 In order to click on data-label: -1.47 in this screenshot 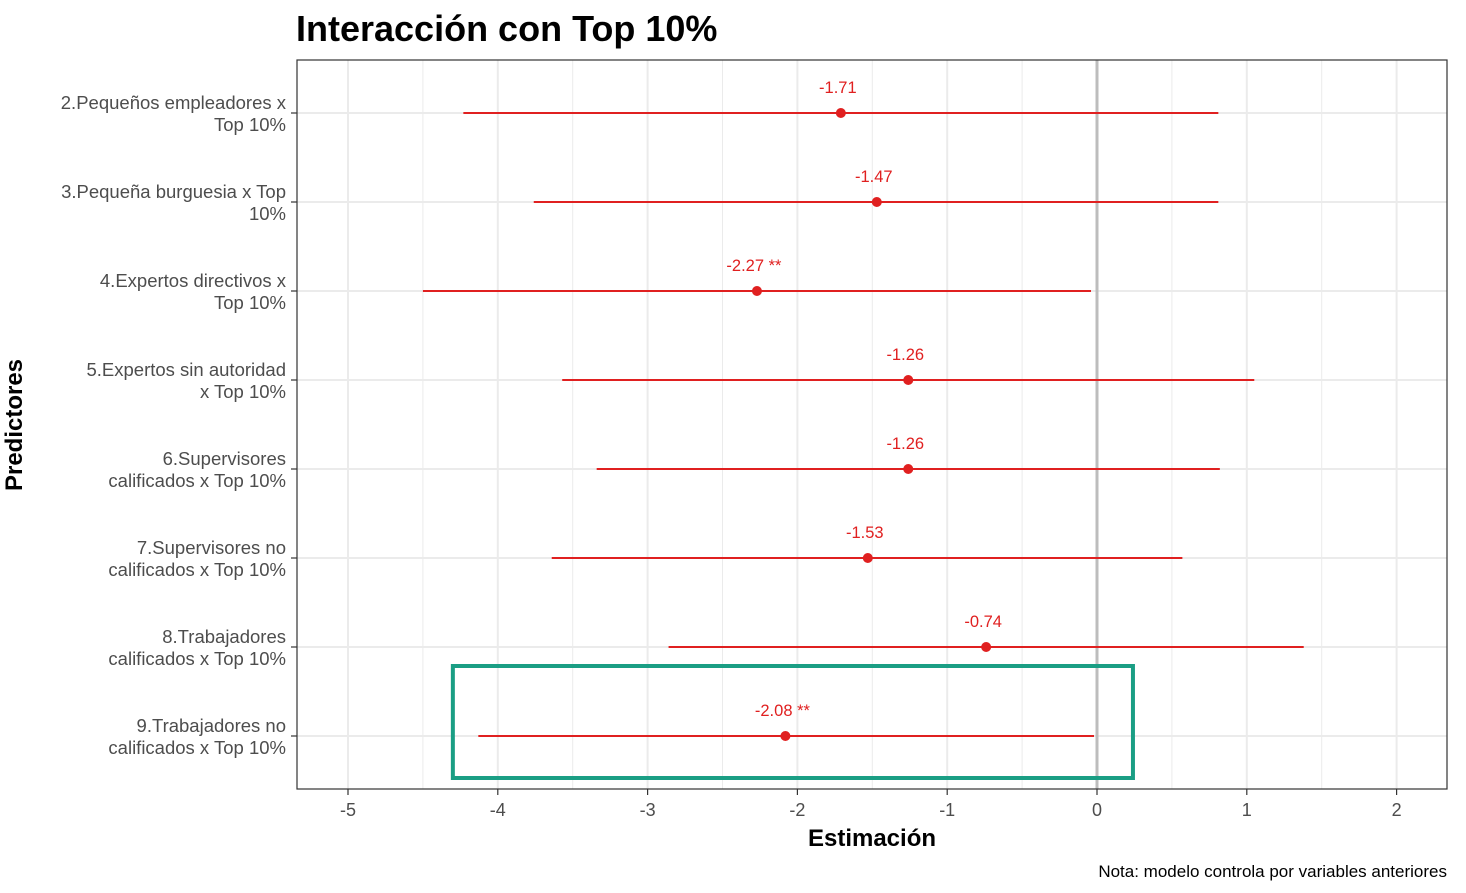, I will do `click(874, 177)`.